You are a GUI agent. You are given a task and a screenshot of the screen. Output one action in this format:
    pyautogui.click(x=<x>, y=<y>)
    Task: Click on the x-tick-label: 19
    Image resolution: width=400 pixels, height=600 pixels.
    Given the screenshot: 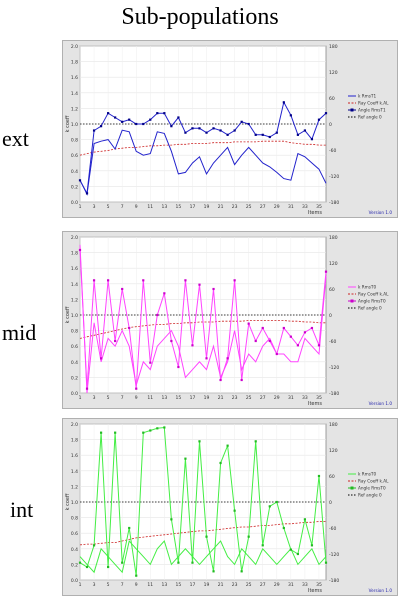 What is the action you would take?
    pyautogui.click(x=207, y=207)
    